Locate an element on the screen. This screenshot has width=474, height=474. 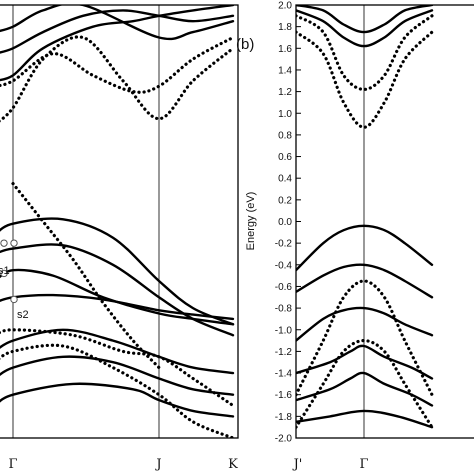
panel-b-y-tick-label-2: -1.8 is located at coordinates (284, 417).